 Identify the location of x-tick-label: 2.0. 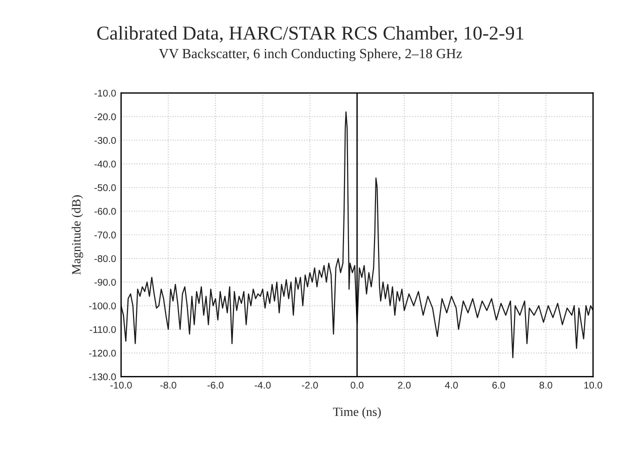
(404, 385).